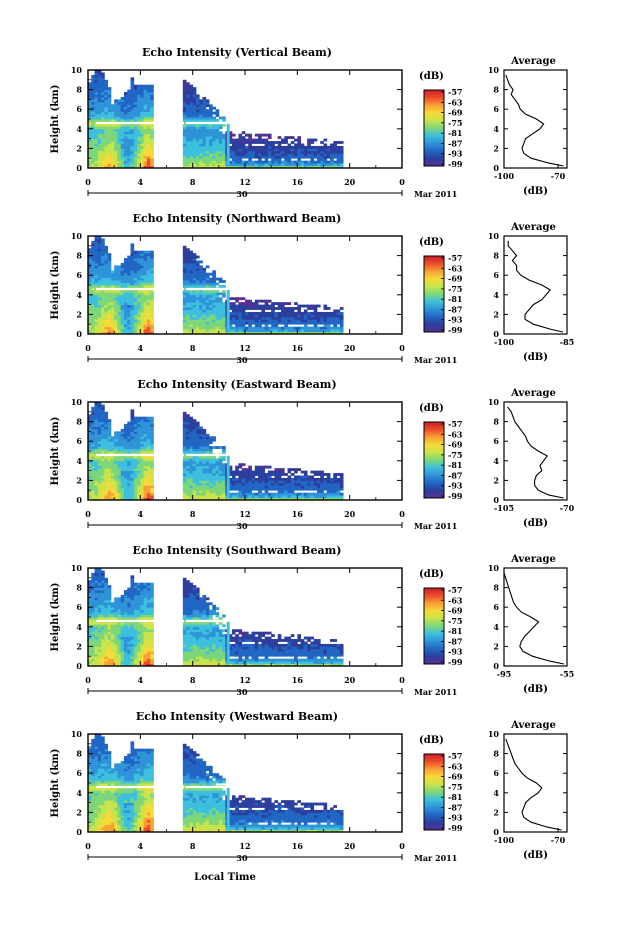 The height and width of the screenshot is (929, 620). I want to click on bright-band-gap, so click(140, 455).